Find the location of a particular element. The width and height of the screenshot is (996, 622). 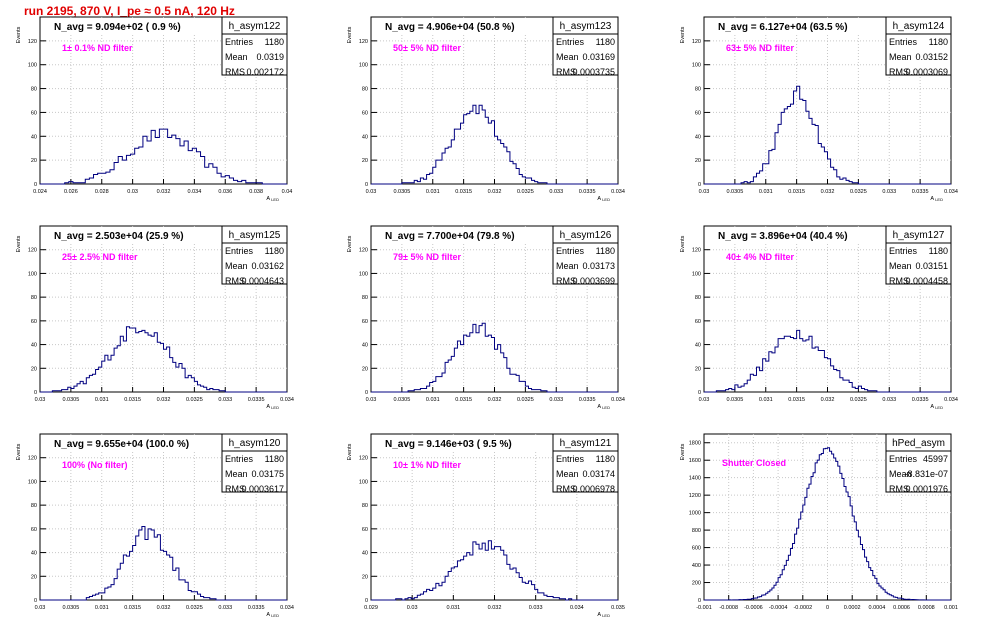

stats-value-mean: -8.831e-07 is located at coordinates (926, 474).